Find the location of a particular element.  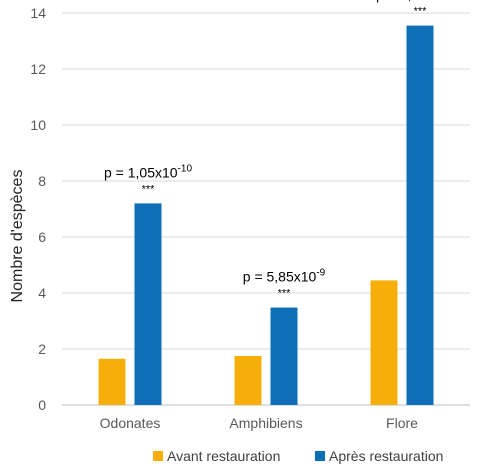

bar-amphibiens-apres is located at coordinates (284, 356).